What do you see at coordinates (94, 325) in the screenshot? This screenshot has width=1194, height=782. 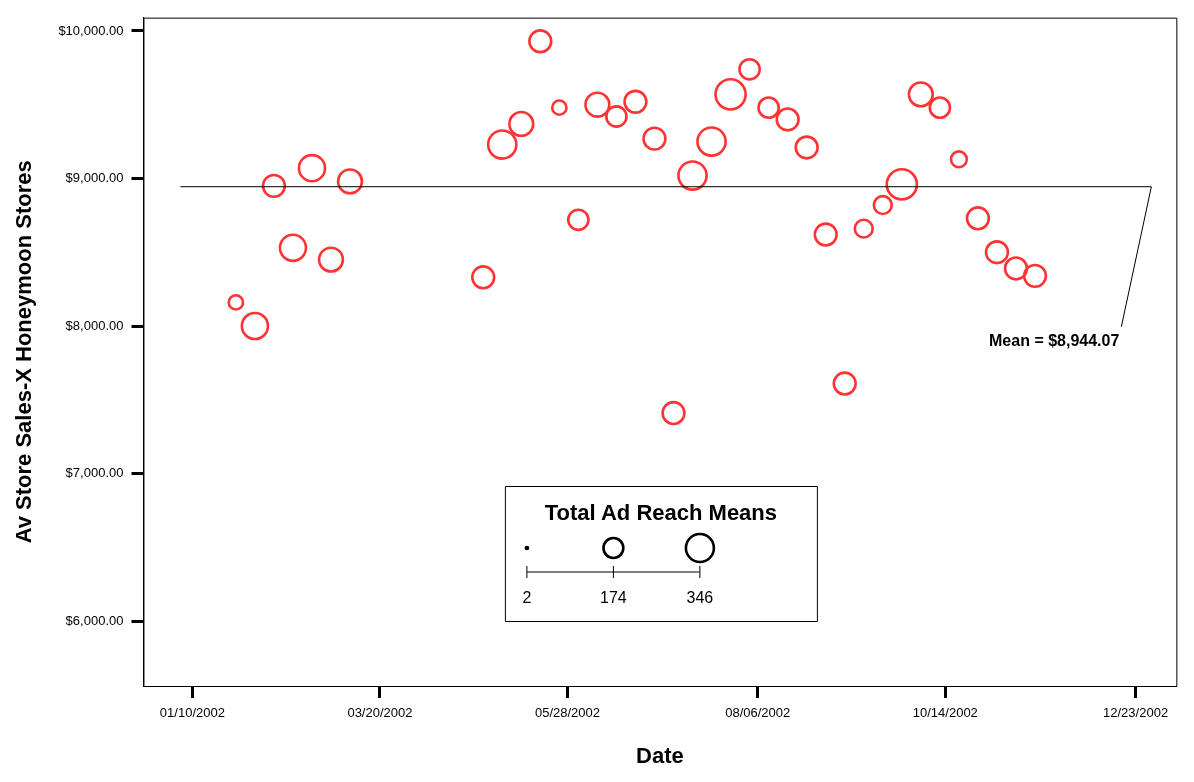 I see `y-tick-label: $8,000.00` at bounding box center [94, 325].